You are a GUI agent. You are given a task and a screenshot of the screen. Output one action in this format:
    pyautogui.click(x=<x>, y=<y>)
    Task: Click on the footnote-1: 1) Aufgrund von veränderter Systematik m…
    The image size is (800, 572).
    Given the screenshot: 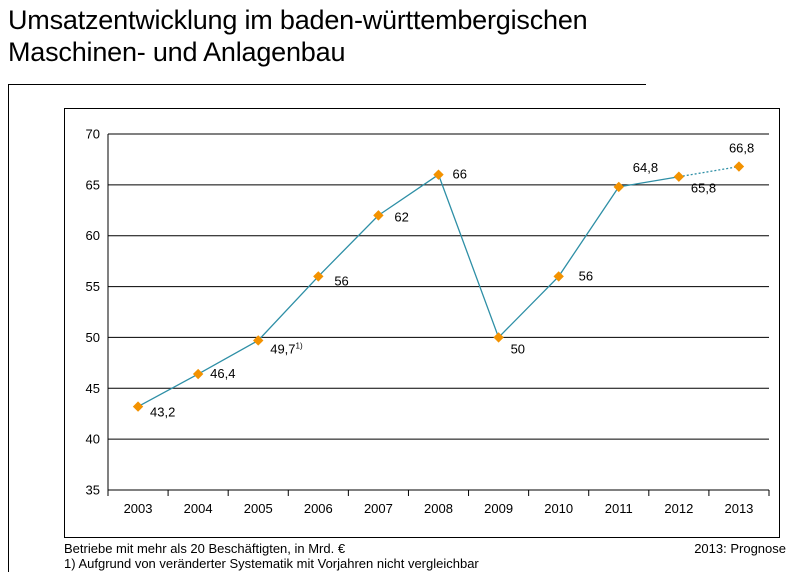 What is the action you would take?
    pyautogui.click(x=271, y=563)
    